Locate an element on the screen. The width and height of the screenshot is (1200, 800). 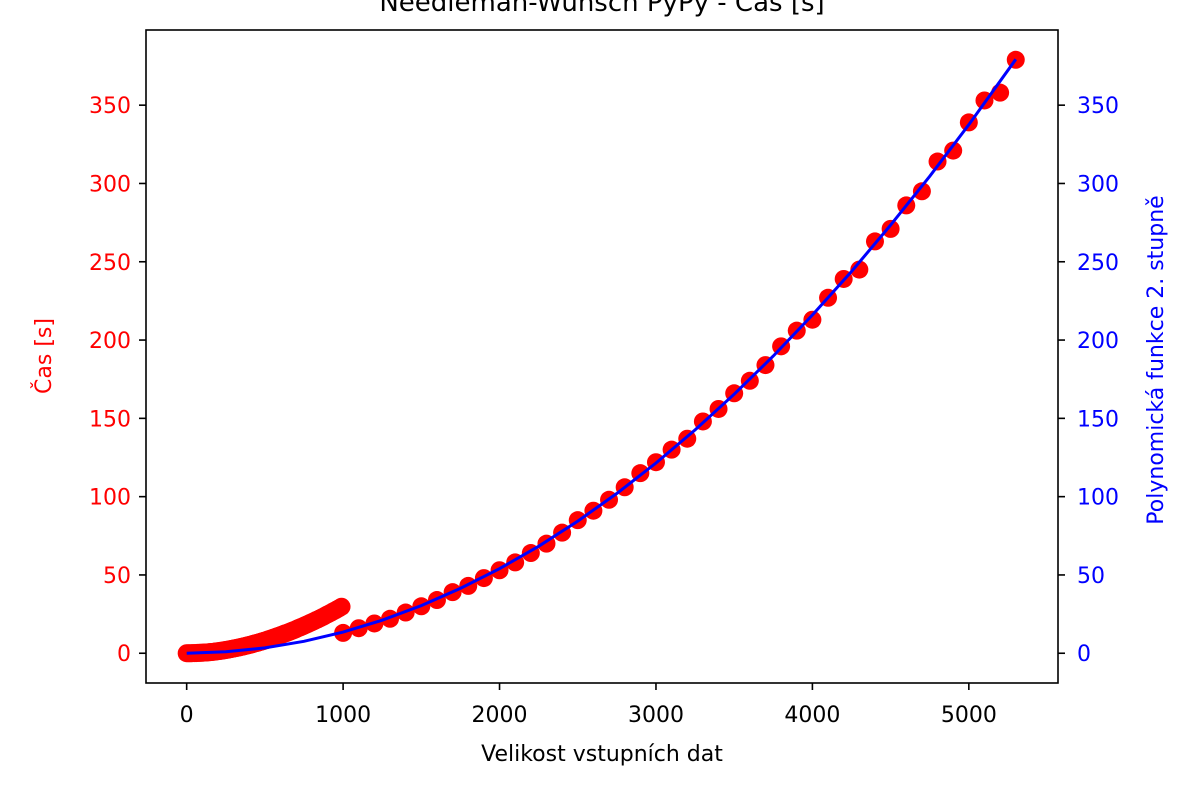
x-tick-label: 2000 is located at coordinates (500, 715).